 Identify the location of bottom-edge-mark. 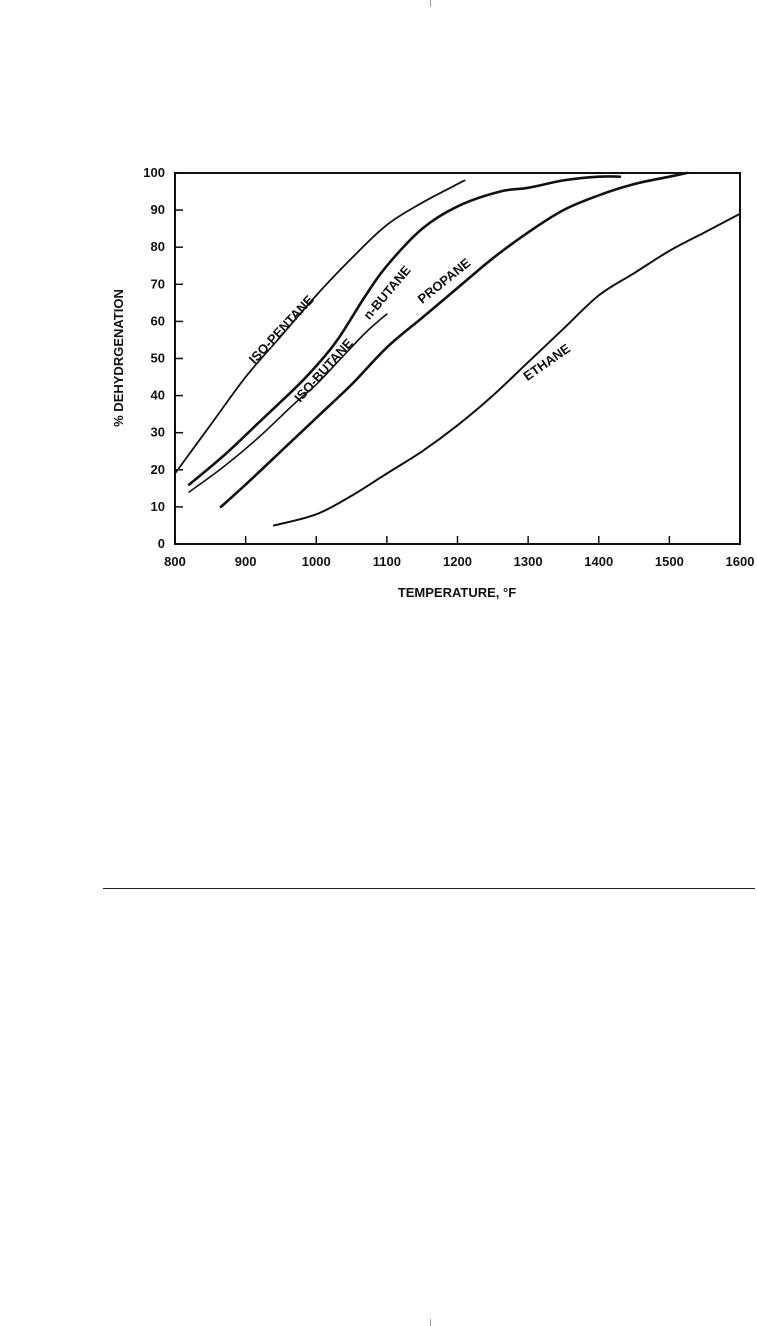
(430, 1322).